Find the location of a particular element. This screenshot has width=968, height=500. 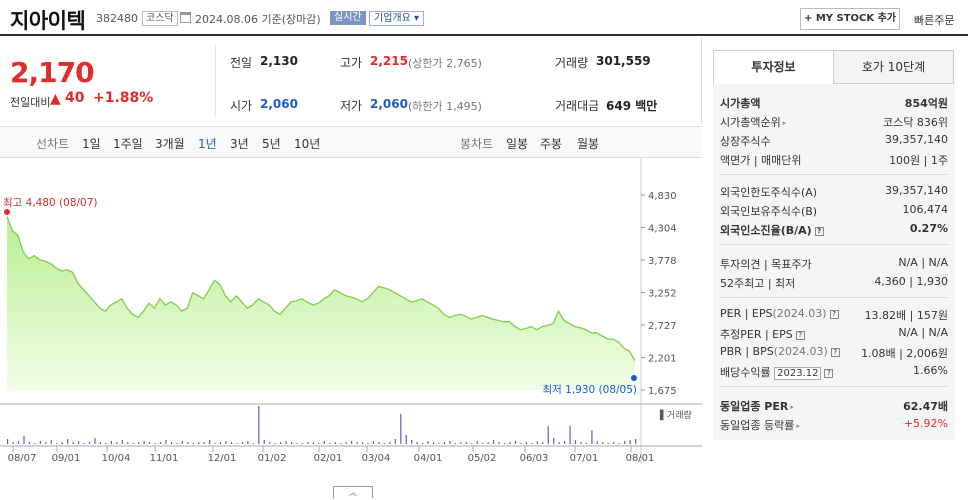

row-sector-change: 동일업종 등락률 ▸ +5.92% is located at coordinates (834, 424).